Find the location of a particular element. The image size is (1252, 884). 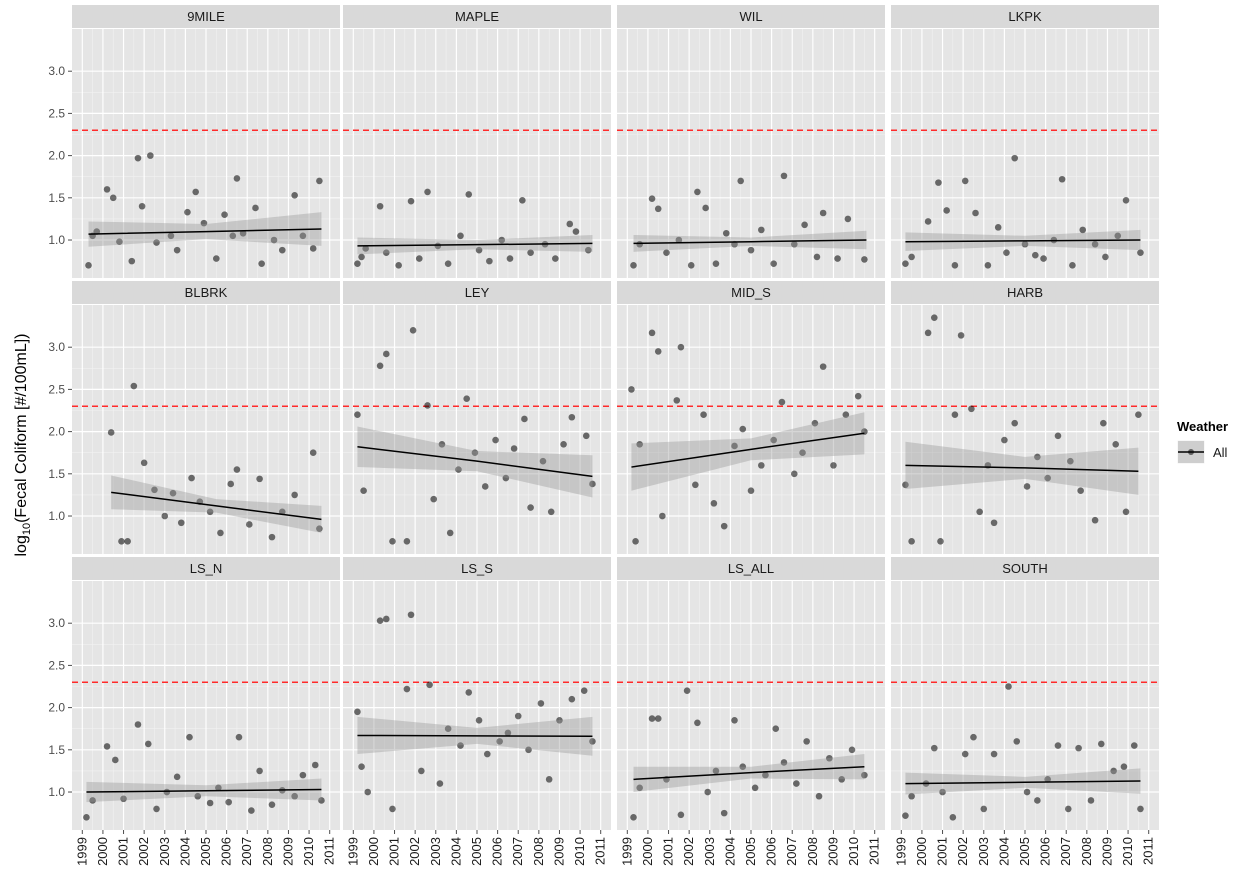

y-axis-title: log10(Fecal Coliform [#/100mL]) is located at coordinates (23, 445).